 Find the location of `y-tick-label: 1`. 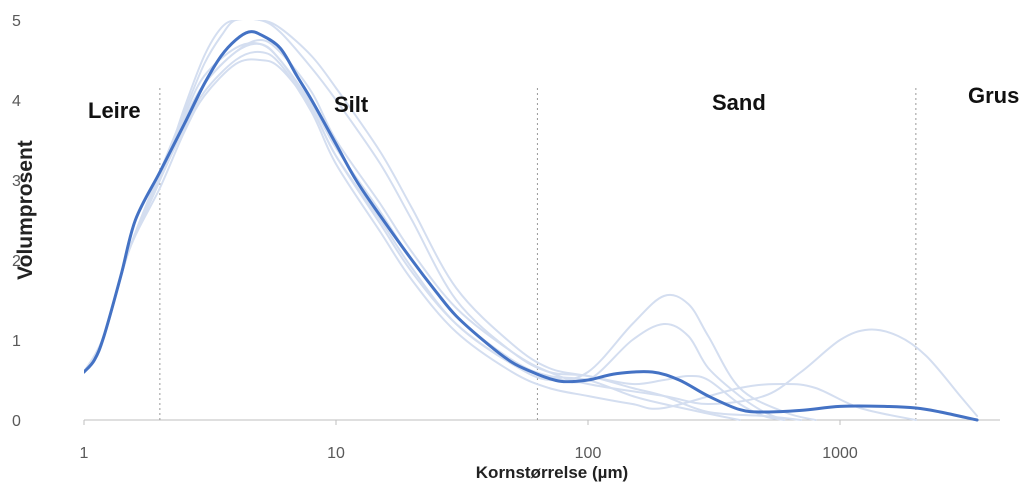

y-tick-label: 1 is located at coordinates (16, 341).